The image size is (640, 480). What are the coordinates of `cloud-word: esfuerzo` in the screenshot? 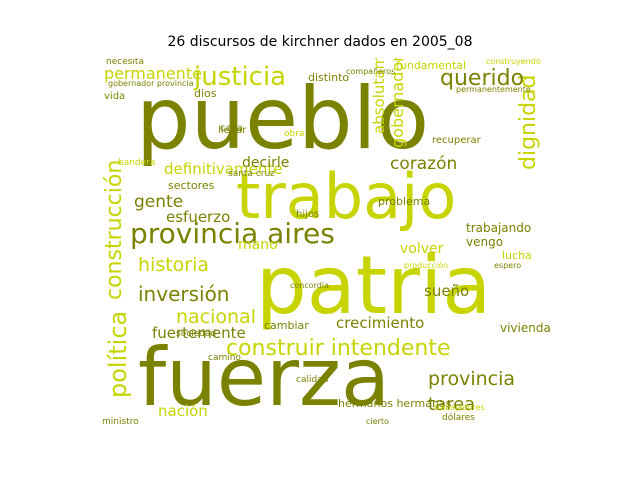 It's located at (198, 217).